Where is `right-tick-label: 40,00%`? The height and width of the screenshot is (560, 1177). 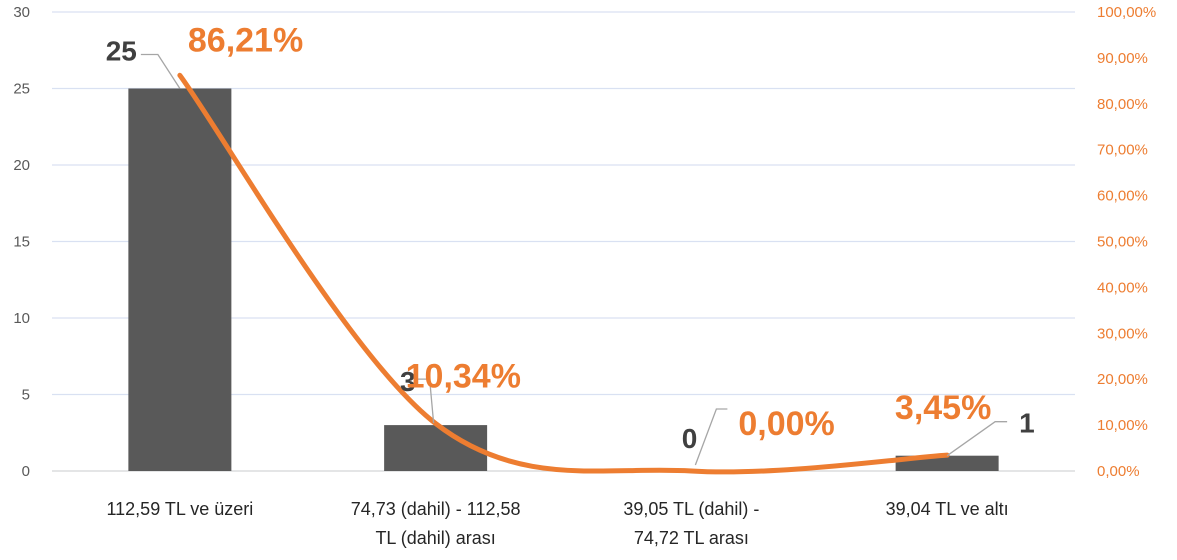 right-tick-label: 40,00% is located at coordinates (1122, 287).